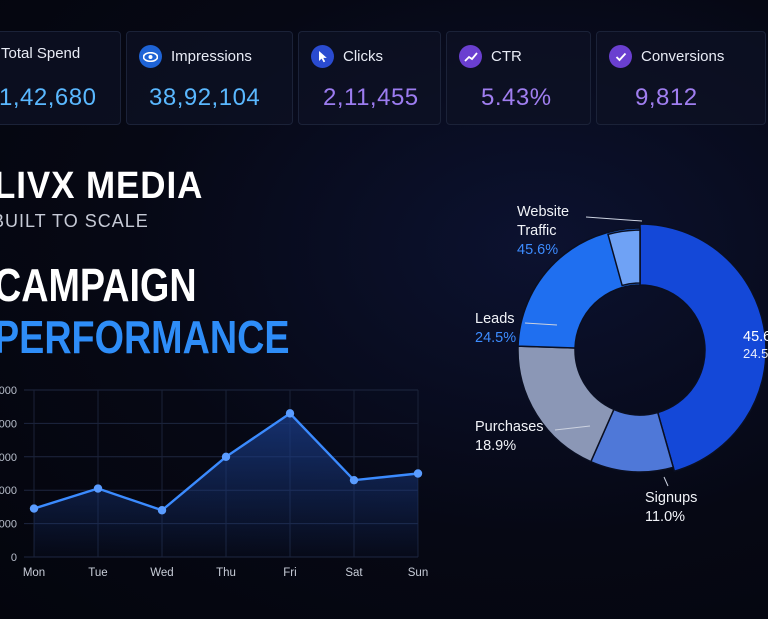 This screenshot has height=619, width=768. Describe the element at coordinates (665, 517) in the screenshot. I see `donut-label-text: 11.0%` at that location.